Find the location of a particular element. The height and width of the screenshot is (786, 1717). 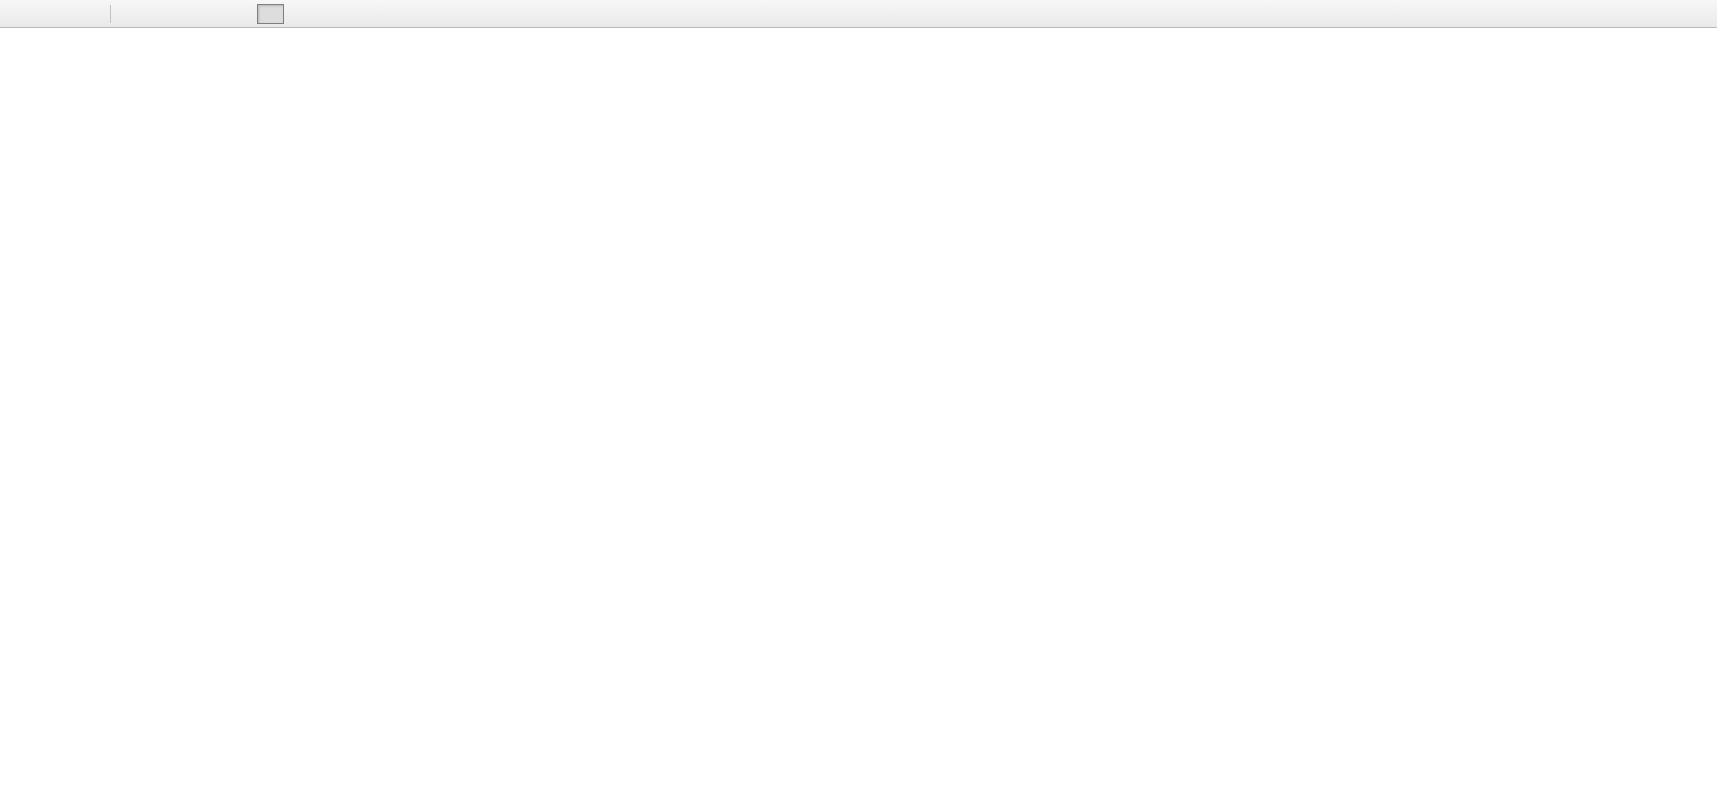

timeframe-m5 is located at coordinates (158, 14).